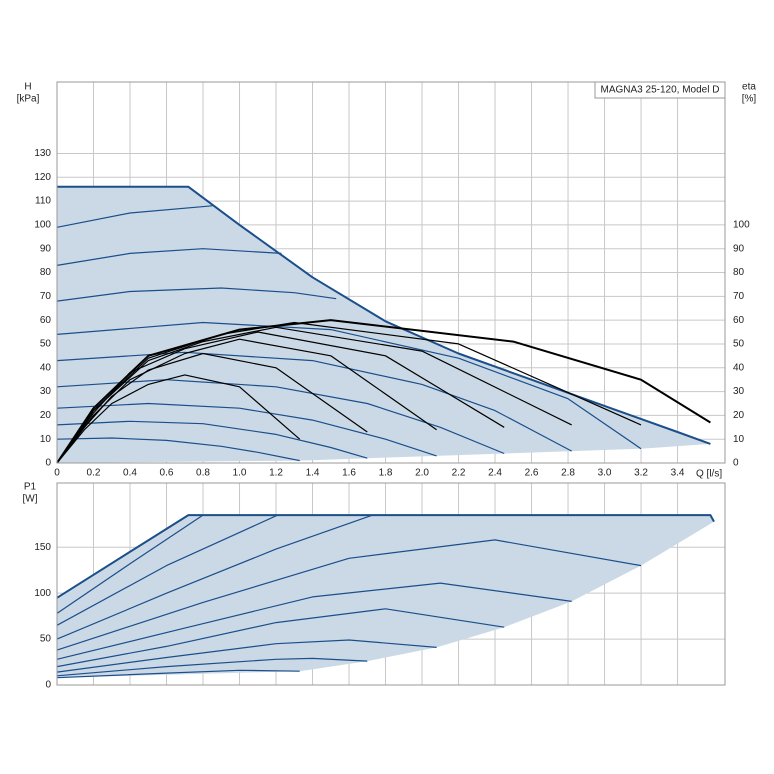 The image size is (774, 774). I want to click on y2-tick-label: 80, so click(739, 272).